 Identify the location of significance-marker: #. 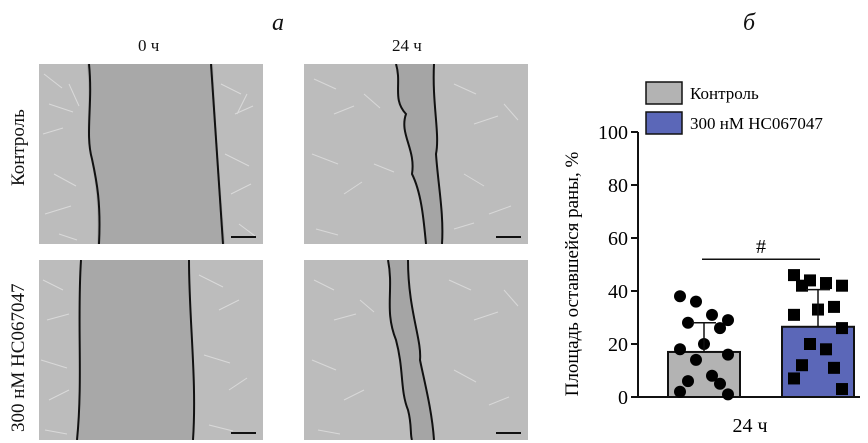
(761, 247).